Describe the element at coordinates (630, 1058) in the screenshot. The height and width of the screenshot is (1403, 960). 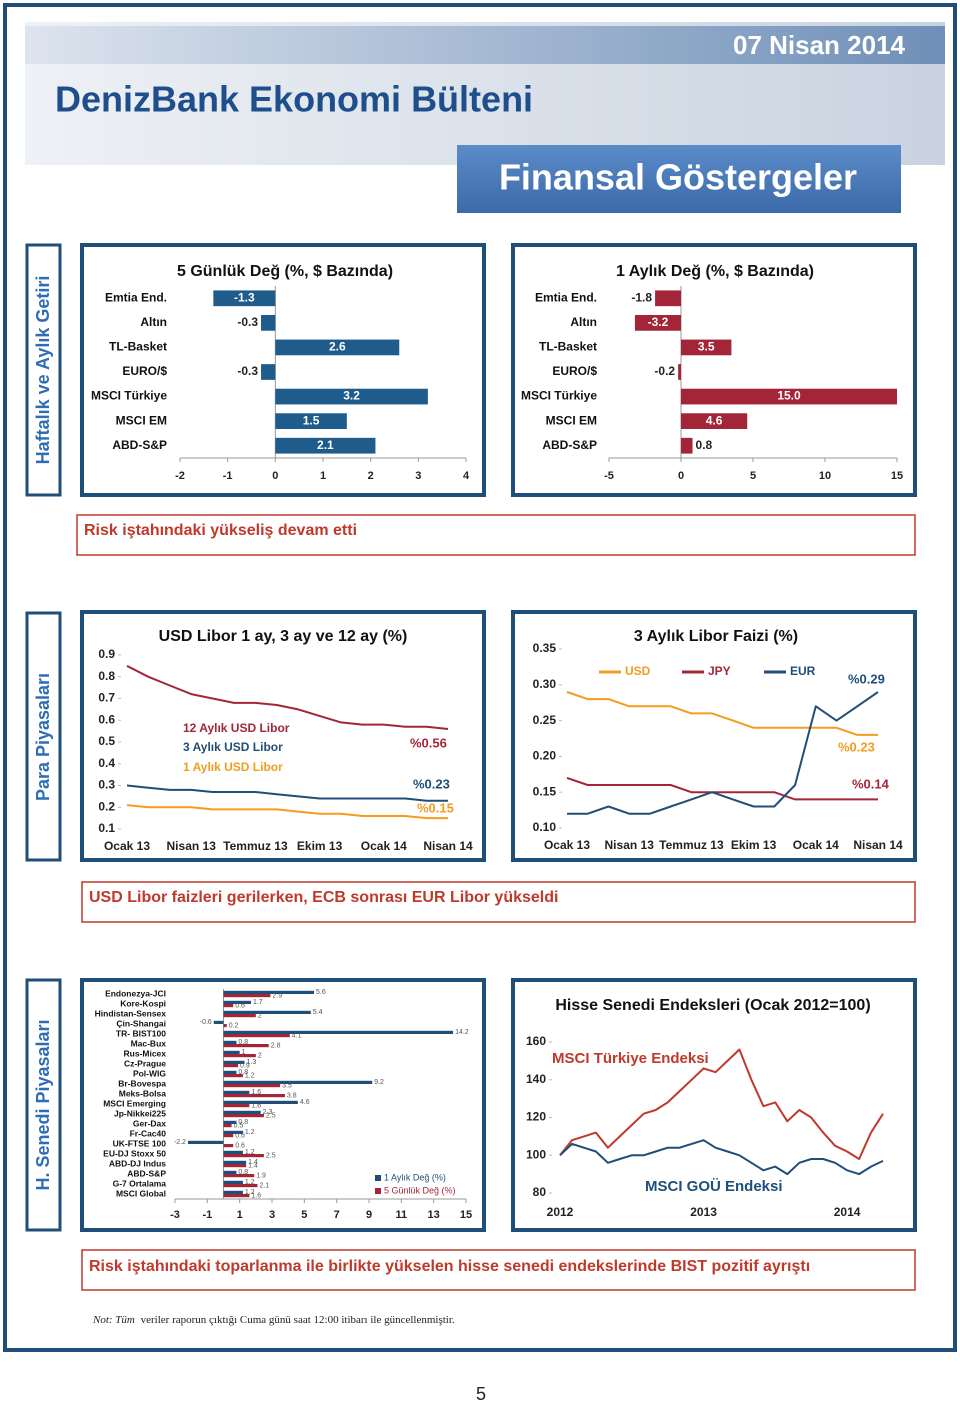
I see `legend-label: MSCI Türkiye Endeksi` at that location.